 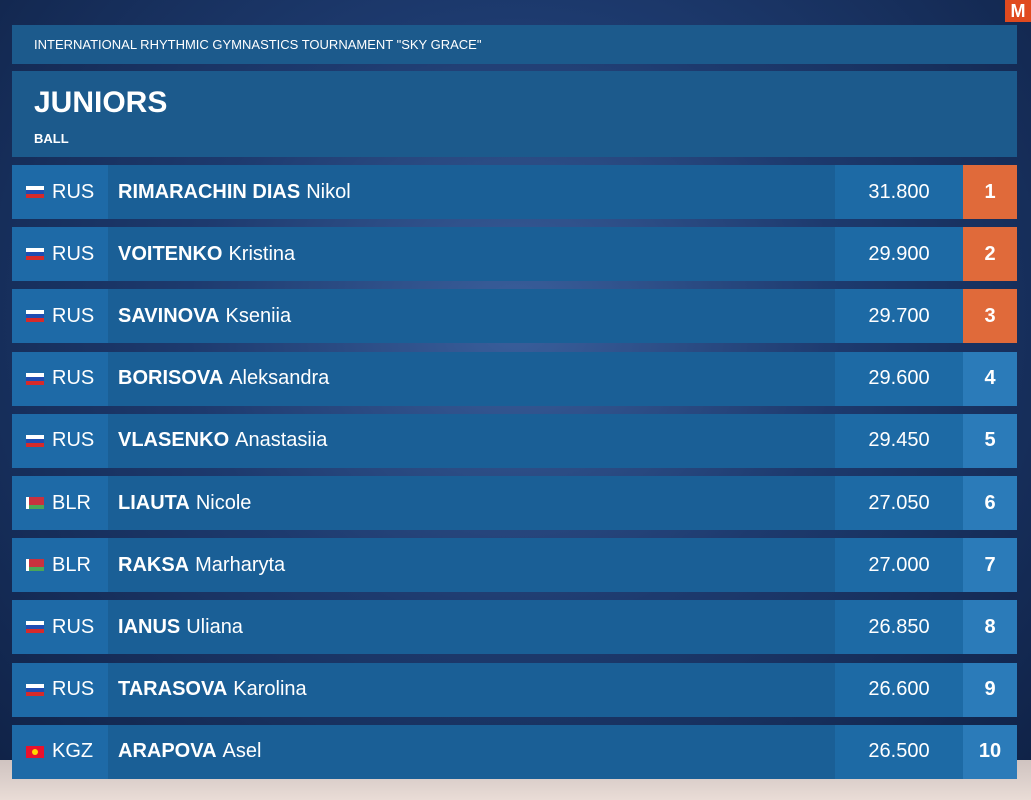 What do you see at coordinates (101, 102) in the screenshot?
I see `category-title: JUNIORS` at bounding box center [101, 102].